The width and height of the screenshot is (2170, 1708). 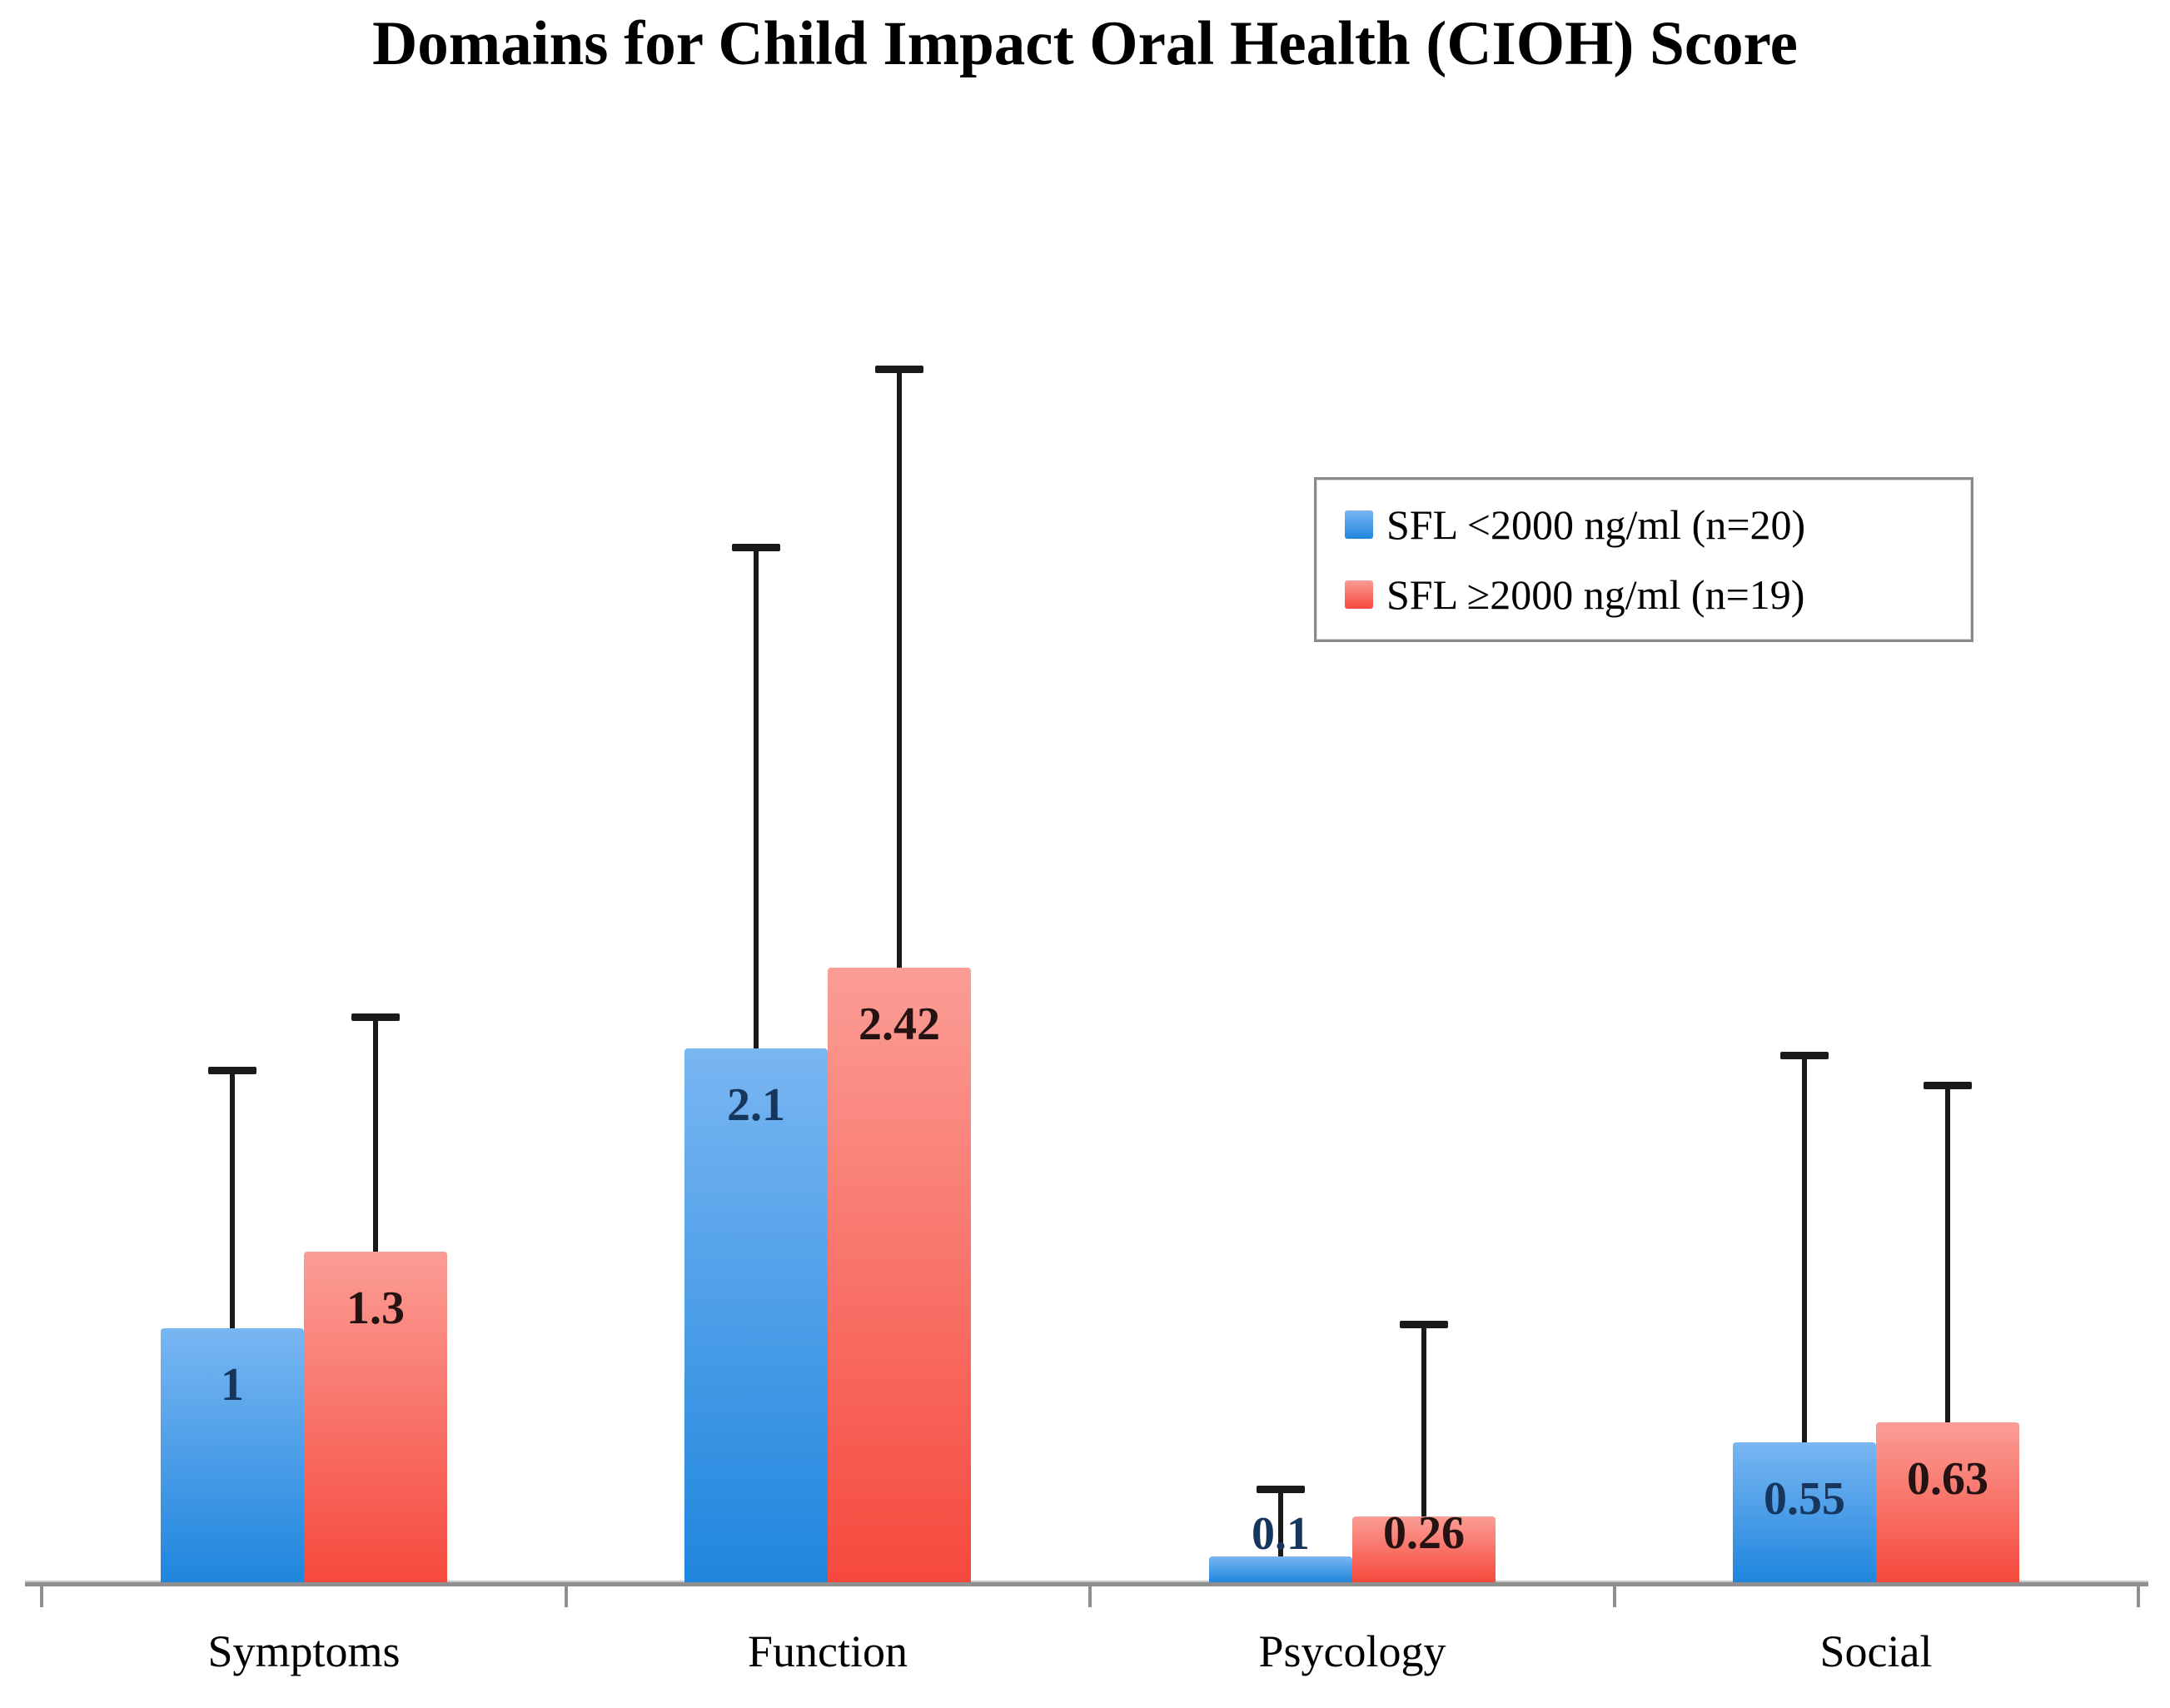 What do you see at coordinates (1423, 1419) in the screenshot?
I see `error-bar-line-psycology-sfl-ge2000` at bounding box center [1423, 1419].